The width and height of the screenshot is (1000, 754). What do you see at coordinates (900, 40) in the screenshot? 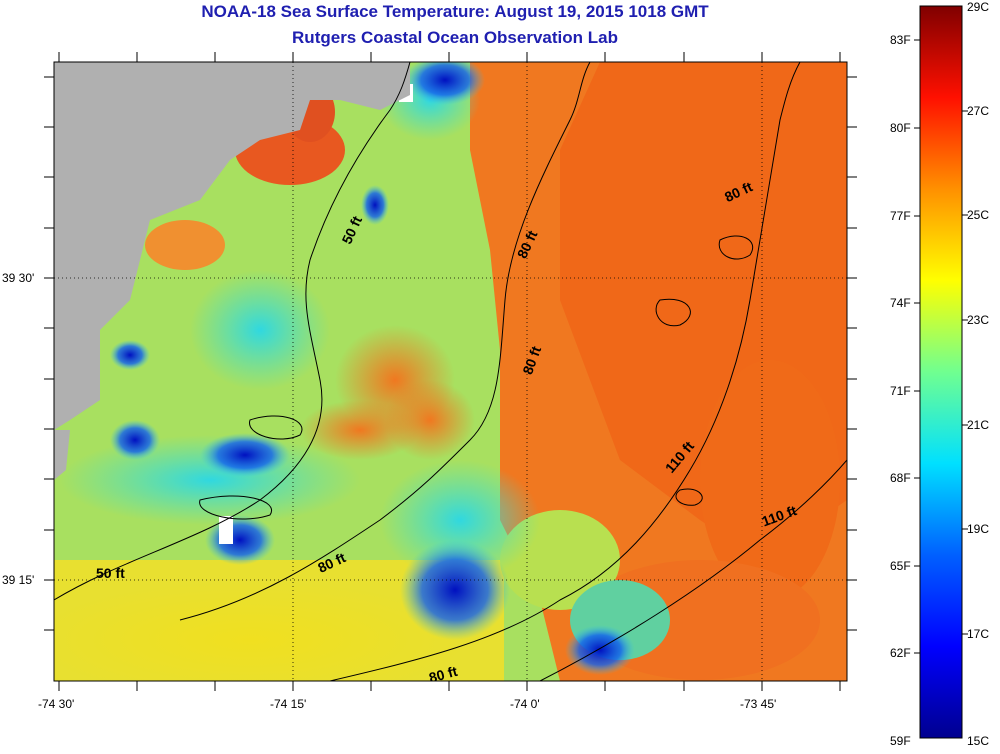
I see `colorbar-label-f: 83F` at bounding box center [900, 40].